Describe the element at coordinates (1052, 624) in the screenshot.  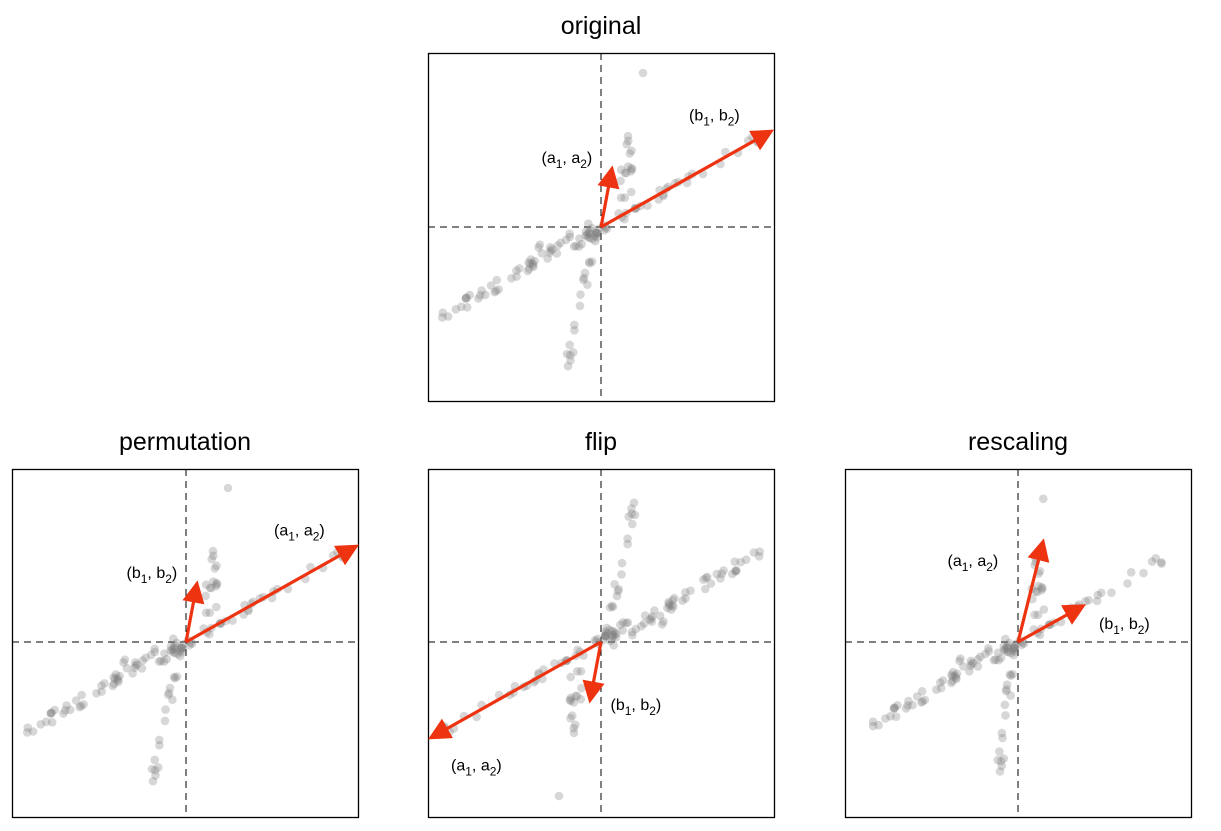
I see `vector-arrow-b` at that location.